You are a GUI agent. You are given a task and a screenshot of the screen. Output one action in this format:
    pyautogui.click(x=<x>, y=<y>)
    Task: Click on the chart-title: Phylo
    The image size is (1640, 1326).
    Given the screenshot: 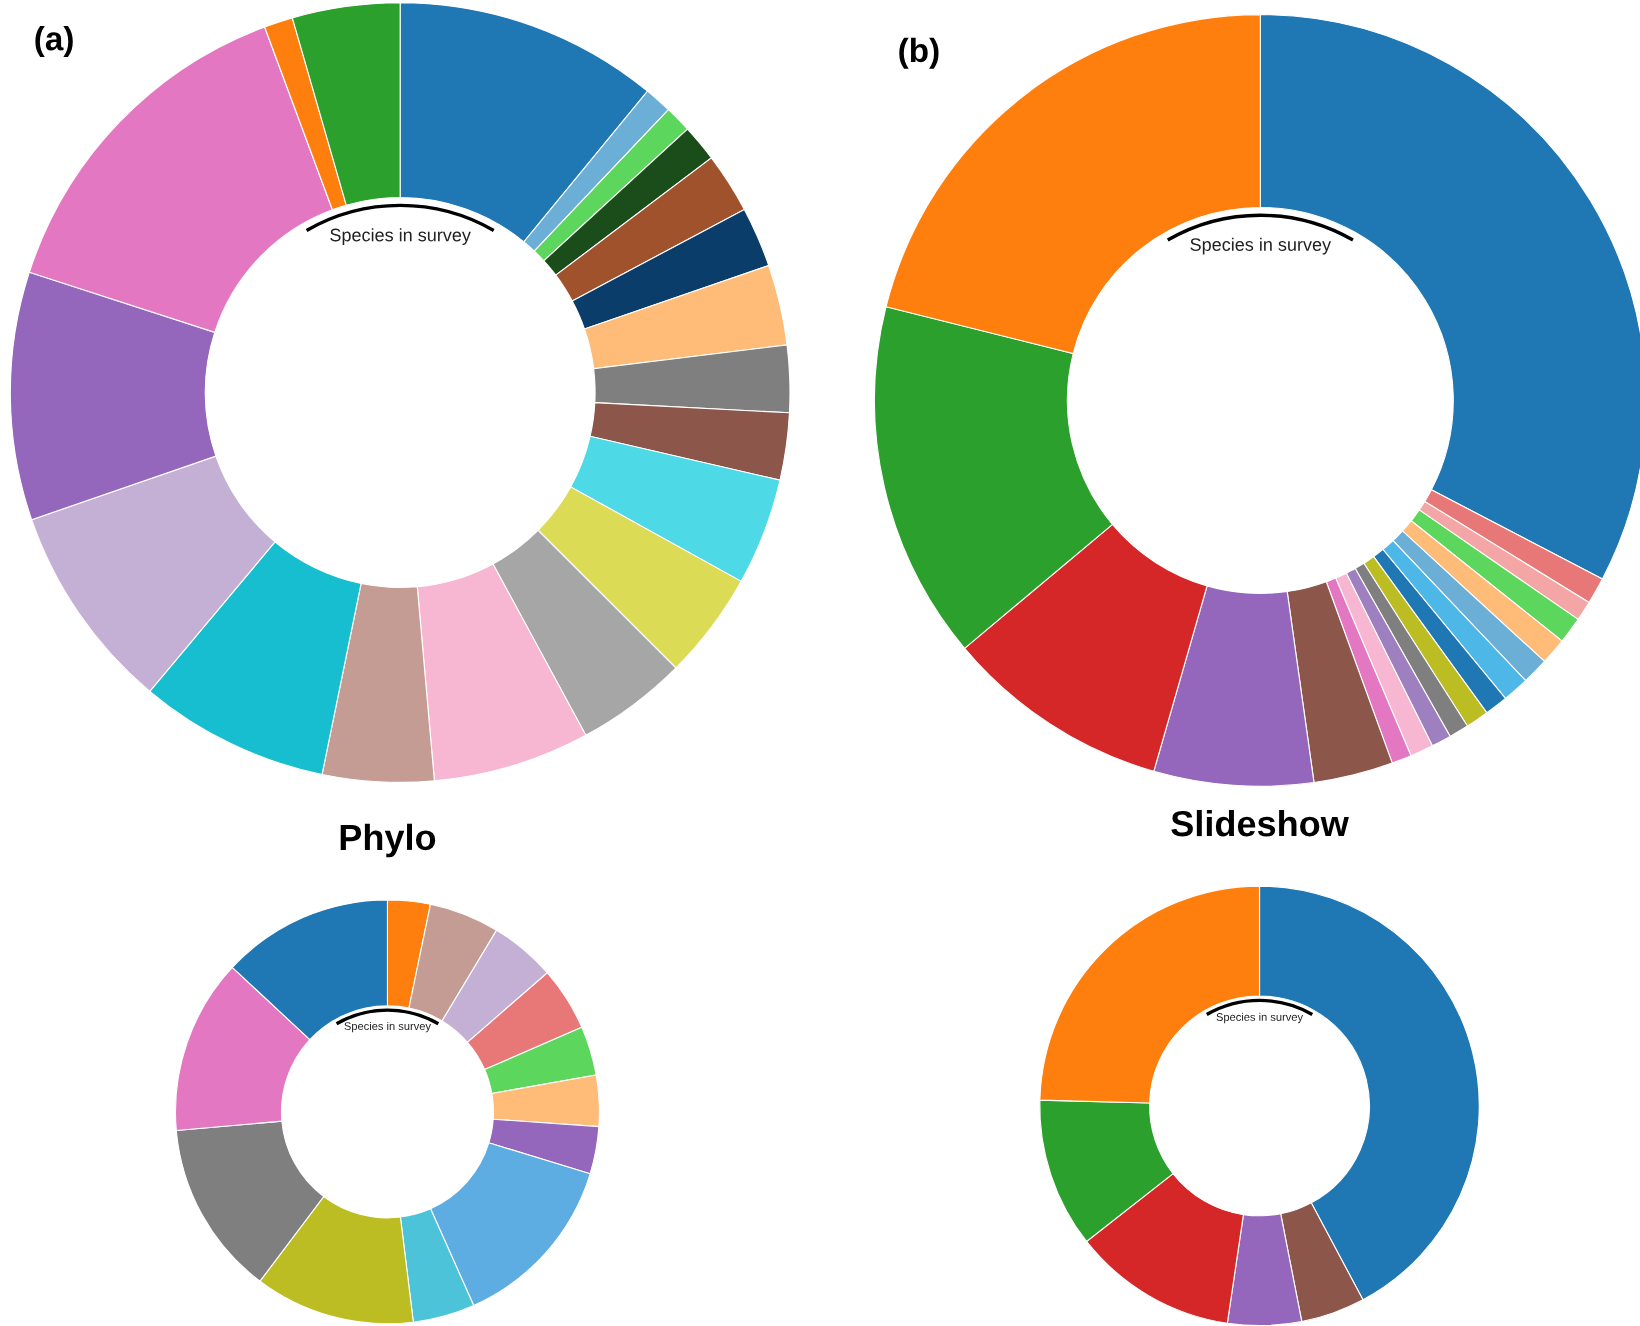 What is the action you would take?
    pyautogui.click(x=388, y=840)
    